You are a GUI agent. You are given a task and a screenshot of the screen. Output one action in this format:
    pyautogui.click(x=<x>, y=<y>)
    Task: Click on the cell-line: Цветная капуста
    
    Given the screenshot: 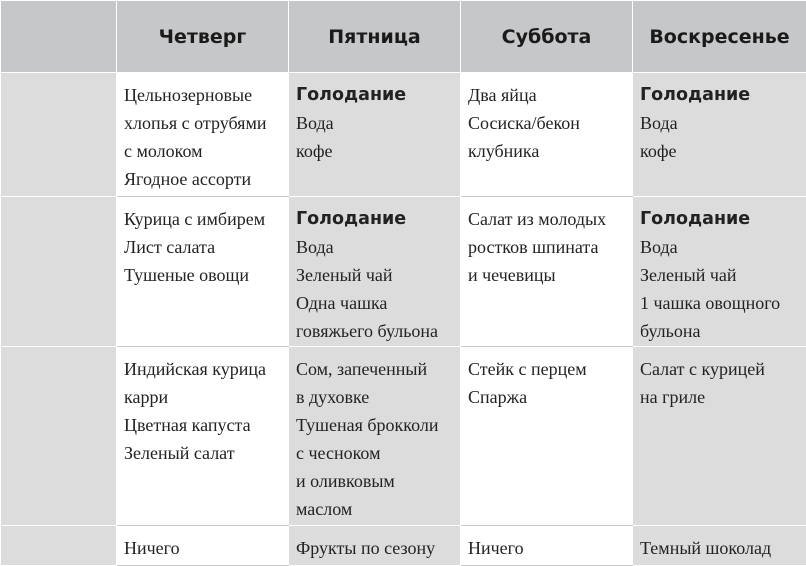 What is the action you would take?
    pyautogui.click(x=206, y=425)
    